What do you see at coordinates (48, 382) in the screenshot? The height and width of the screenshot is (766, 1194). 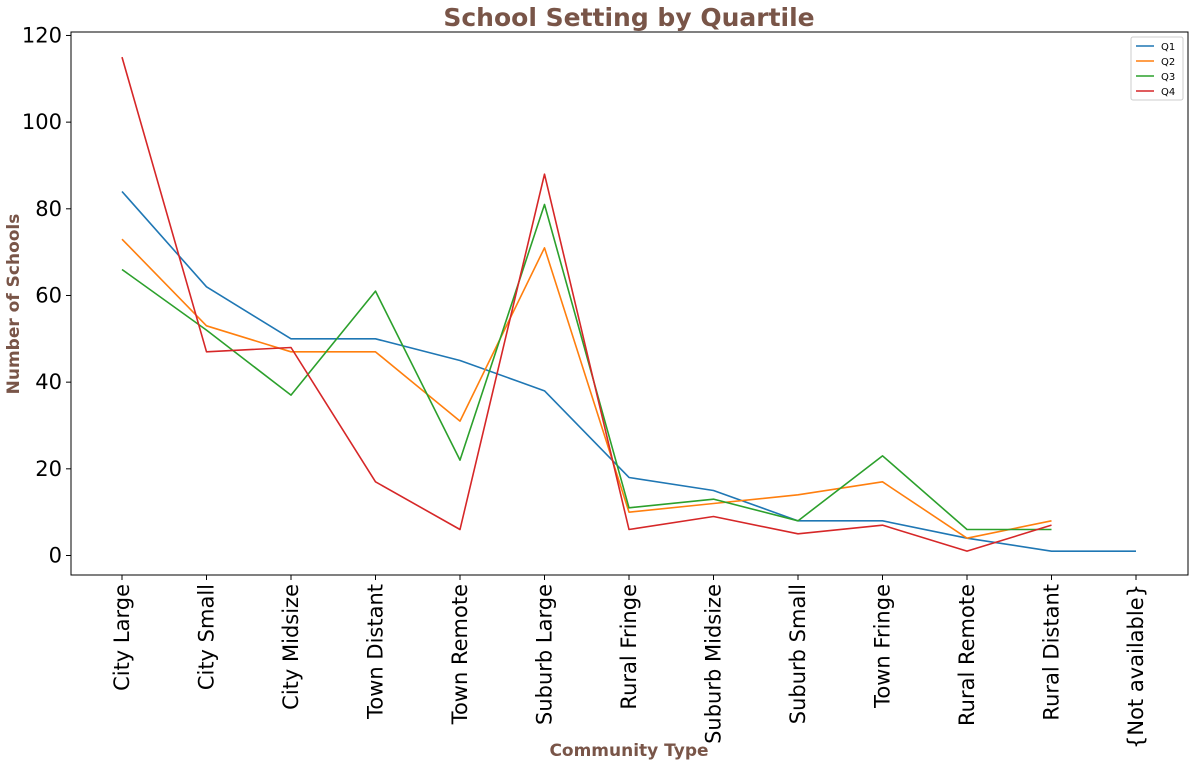 I see `y-tick-label: 40` at bounding box center [48, 382].